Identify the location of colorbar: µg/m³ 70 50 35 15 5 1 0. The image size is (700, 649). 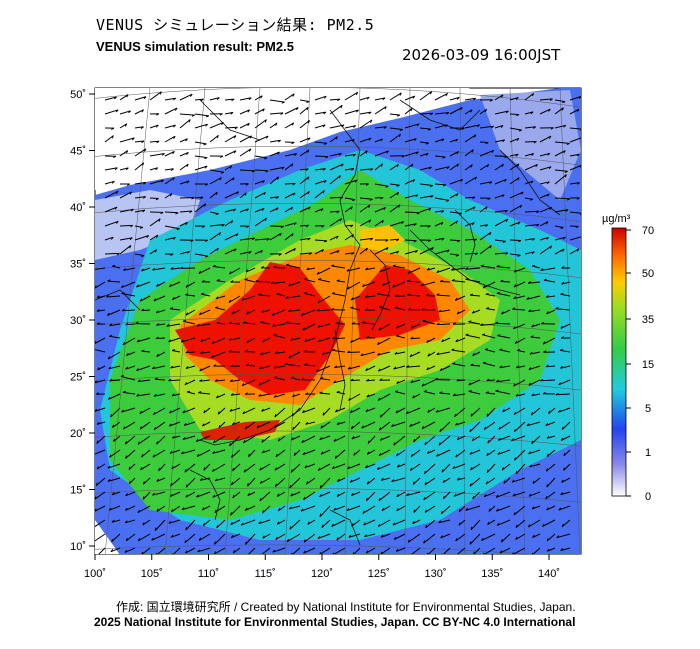
(628, 358).